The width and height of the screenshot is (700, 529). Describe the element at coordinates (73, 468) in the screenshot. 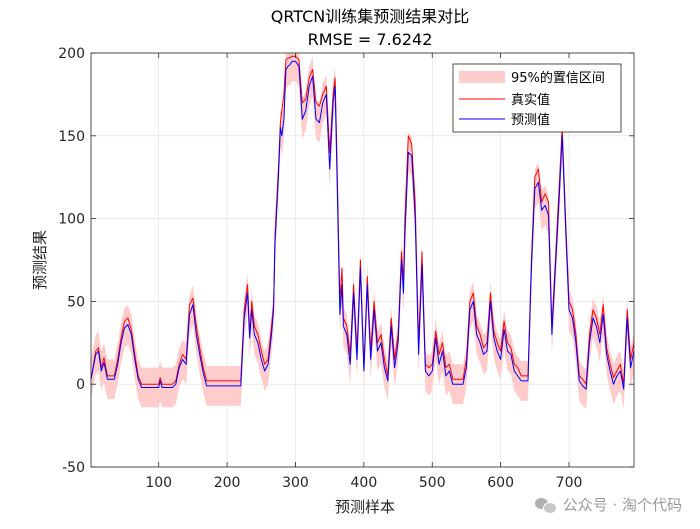

I see `y-tick-label: -50` at that location.